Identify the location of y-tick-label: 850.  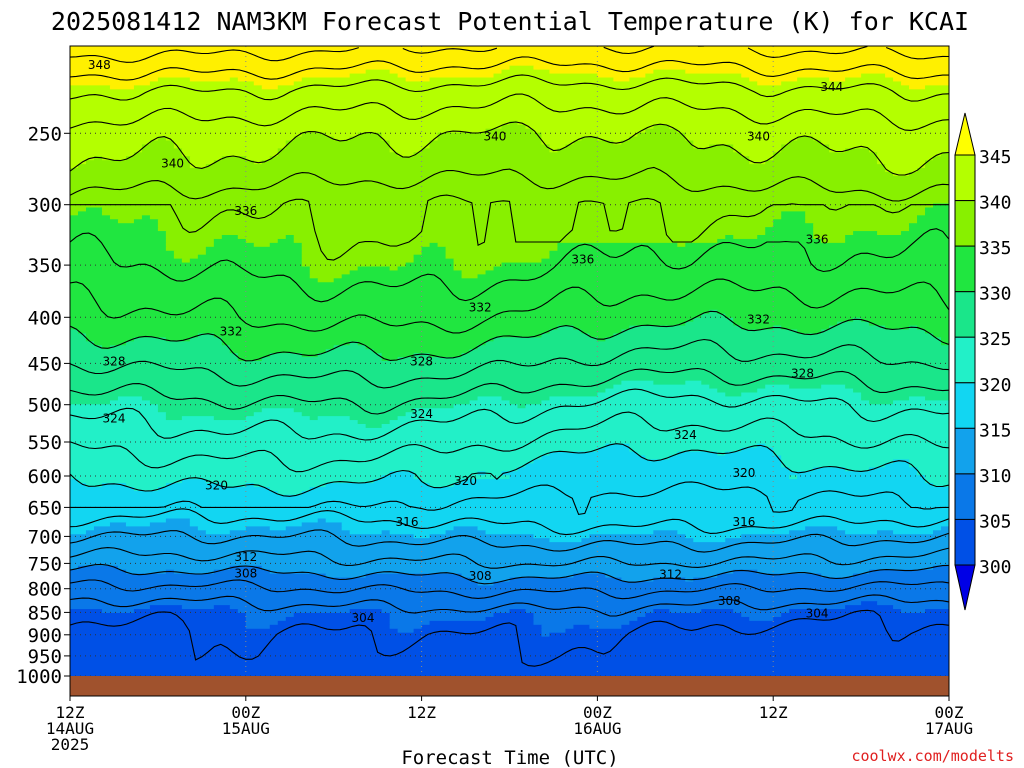
(45, 613).